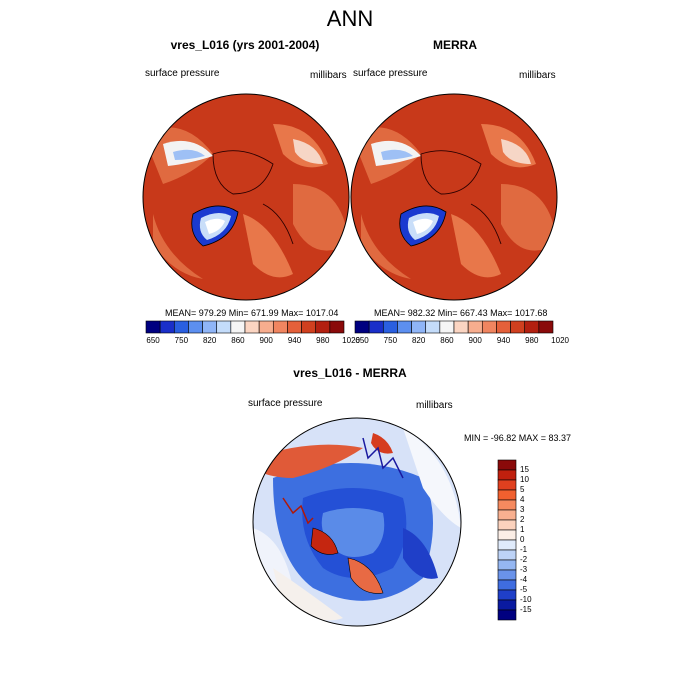  What do you see at coordinates (526, 609) in the screenshot?
I see `colorbar-tick-label: -15` at bounding box center [526, 609].